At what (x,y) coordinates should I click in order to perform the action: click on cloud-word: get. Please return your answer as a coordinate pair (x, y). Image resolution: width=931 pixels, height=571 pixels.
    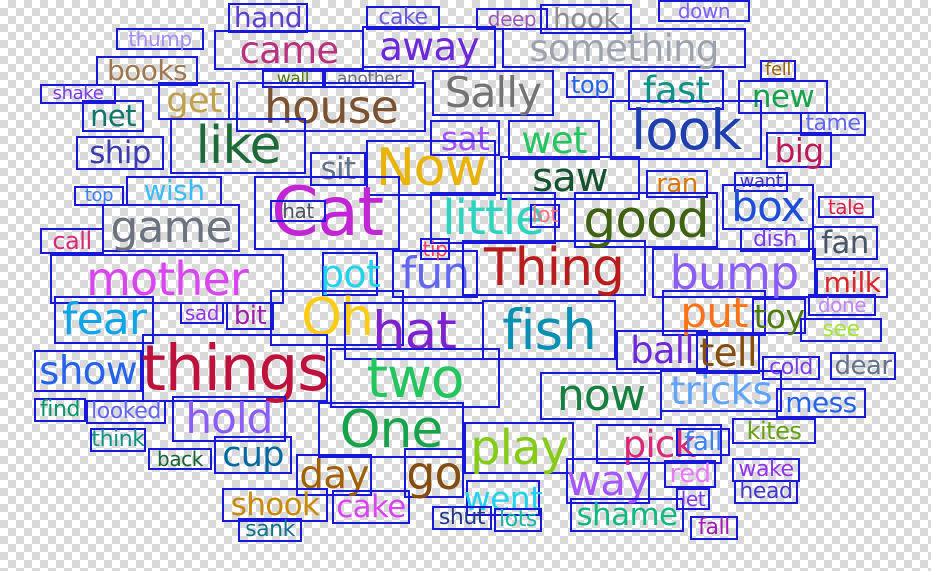
    Looking at the image, I should click on (194, 101).